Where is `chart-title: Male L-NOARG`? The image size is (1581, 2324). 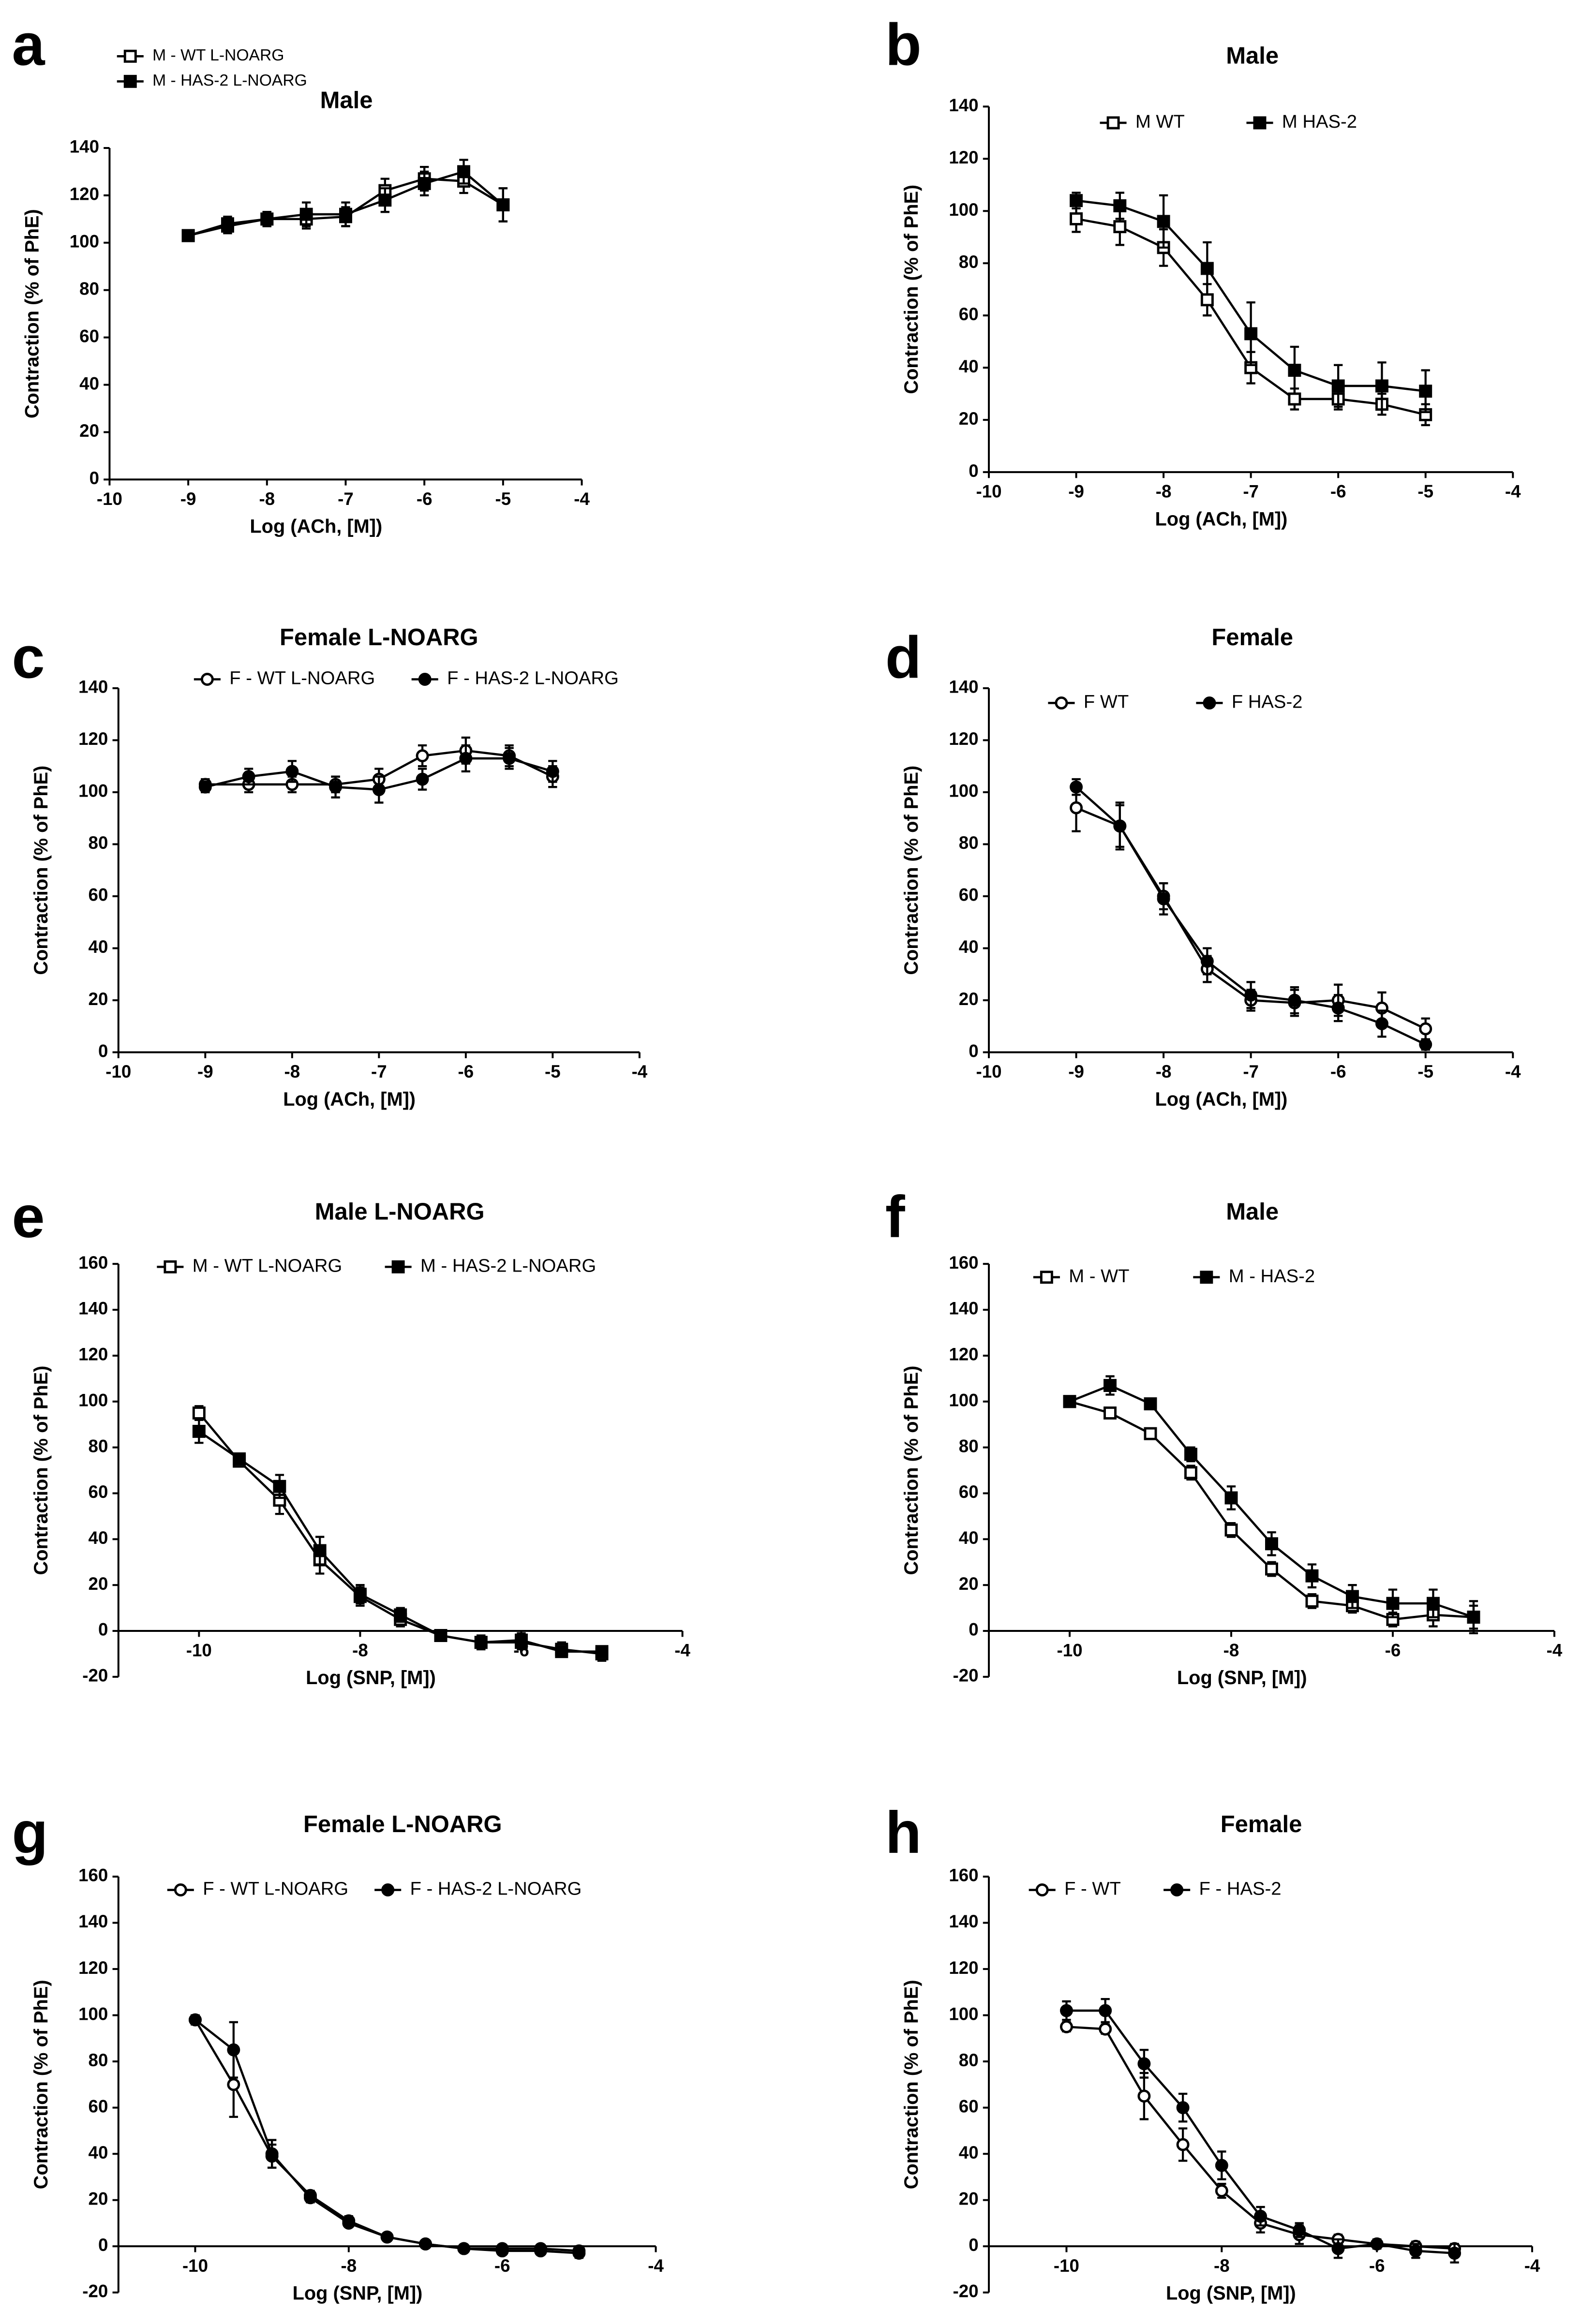 chart-title: Male L-NOARG is located at coordinates (400, 1212).